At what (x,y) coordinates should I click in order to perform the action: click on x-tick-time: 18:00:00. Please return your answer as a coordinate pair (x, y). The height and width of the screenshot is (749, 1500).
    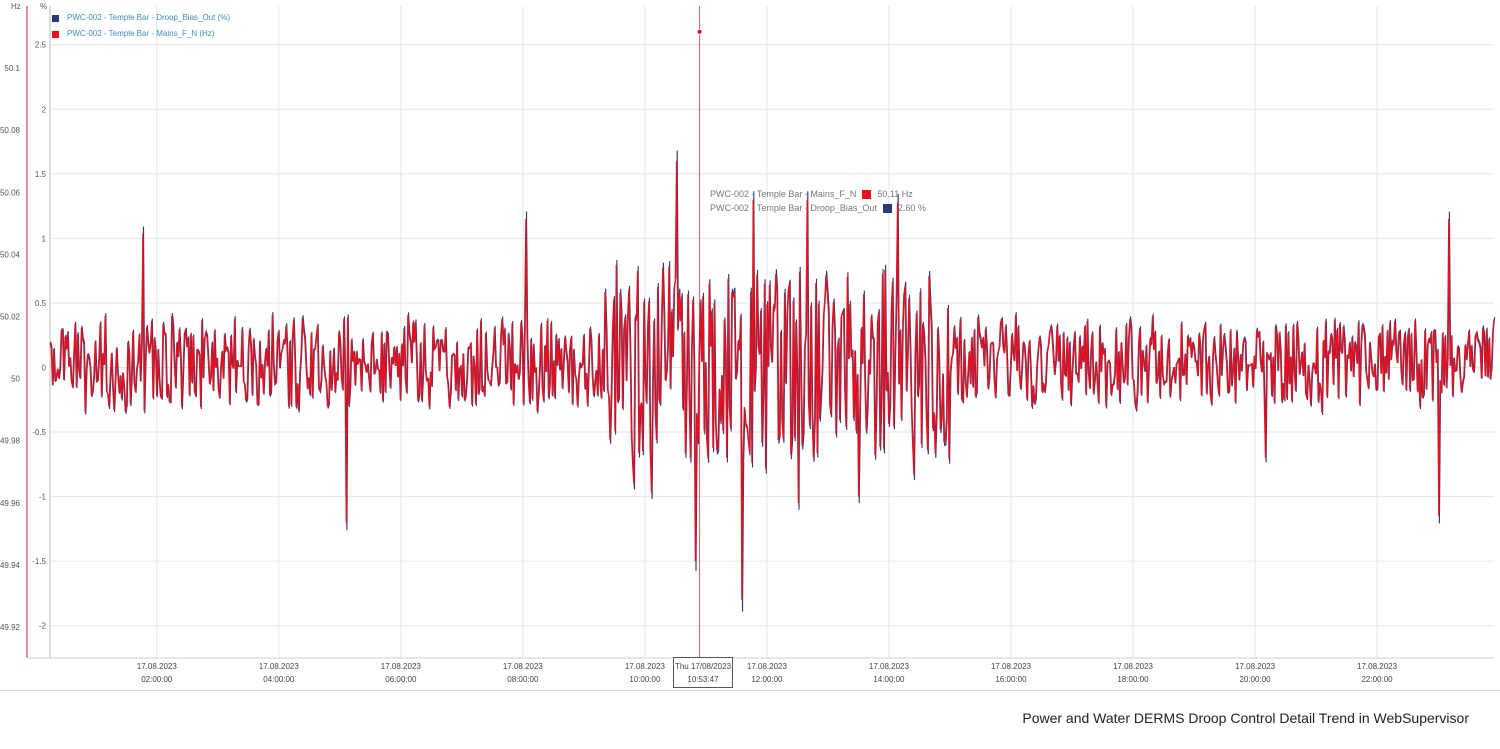
    Looking at the image, I should click on (1133, 679).